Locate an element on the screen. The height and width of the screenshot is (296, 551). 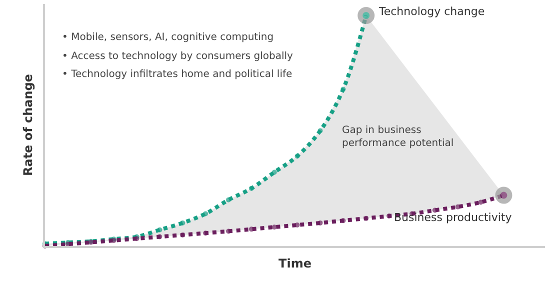
annotation: • Mobile, sensors, AI, cognitive computing is located at coordinates (168, 37).